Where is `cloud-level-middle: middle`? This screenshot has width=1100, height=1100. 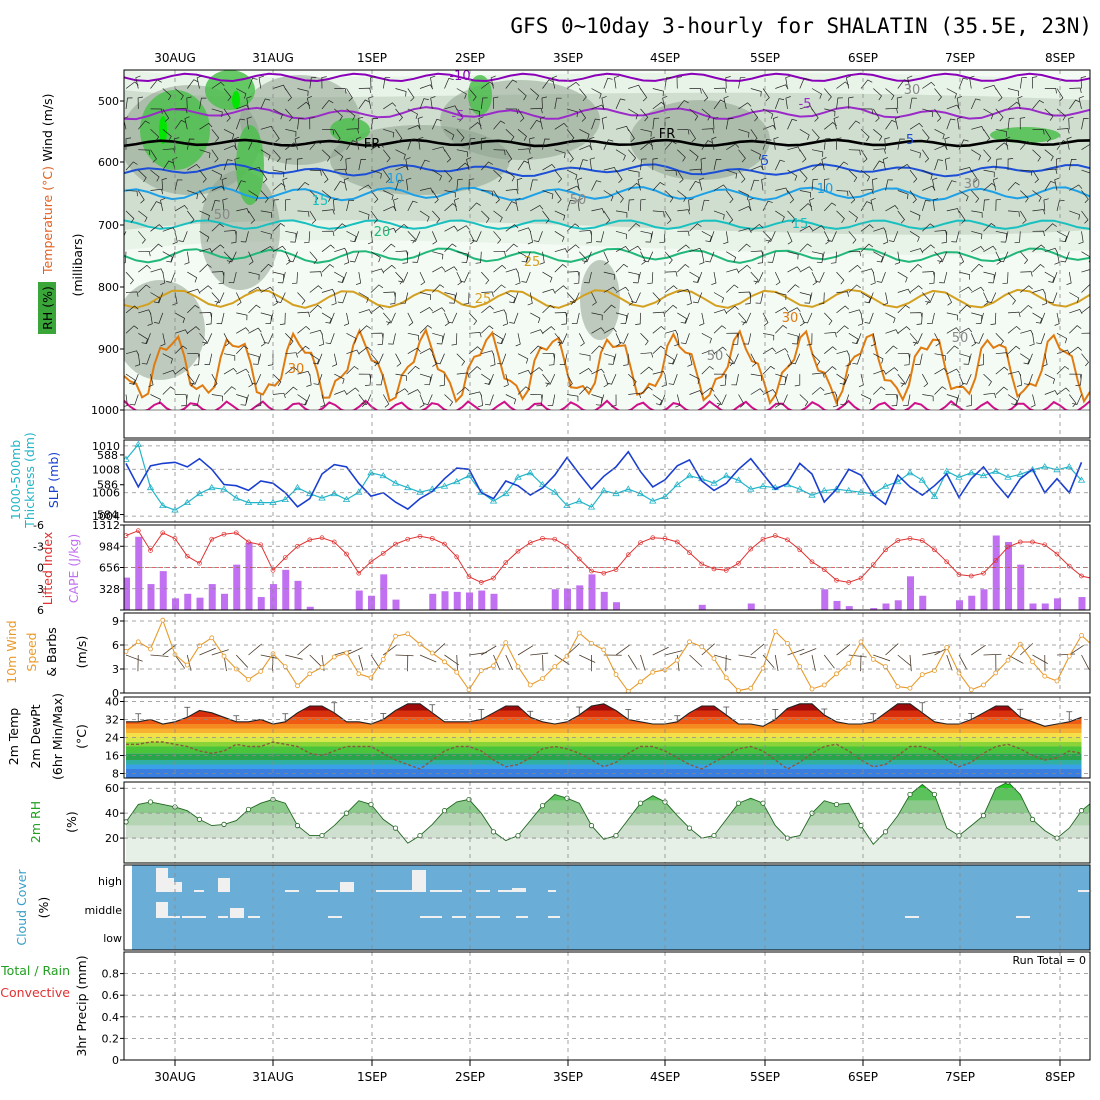
cloud-level-middle: middle is located at coordinates (103, 910).